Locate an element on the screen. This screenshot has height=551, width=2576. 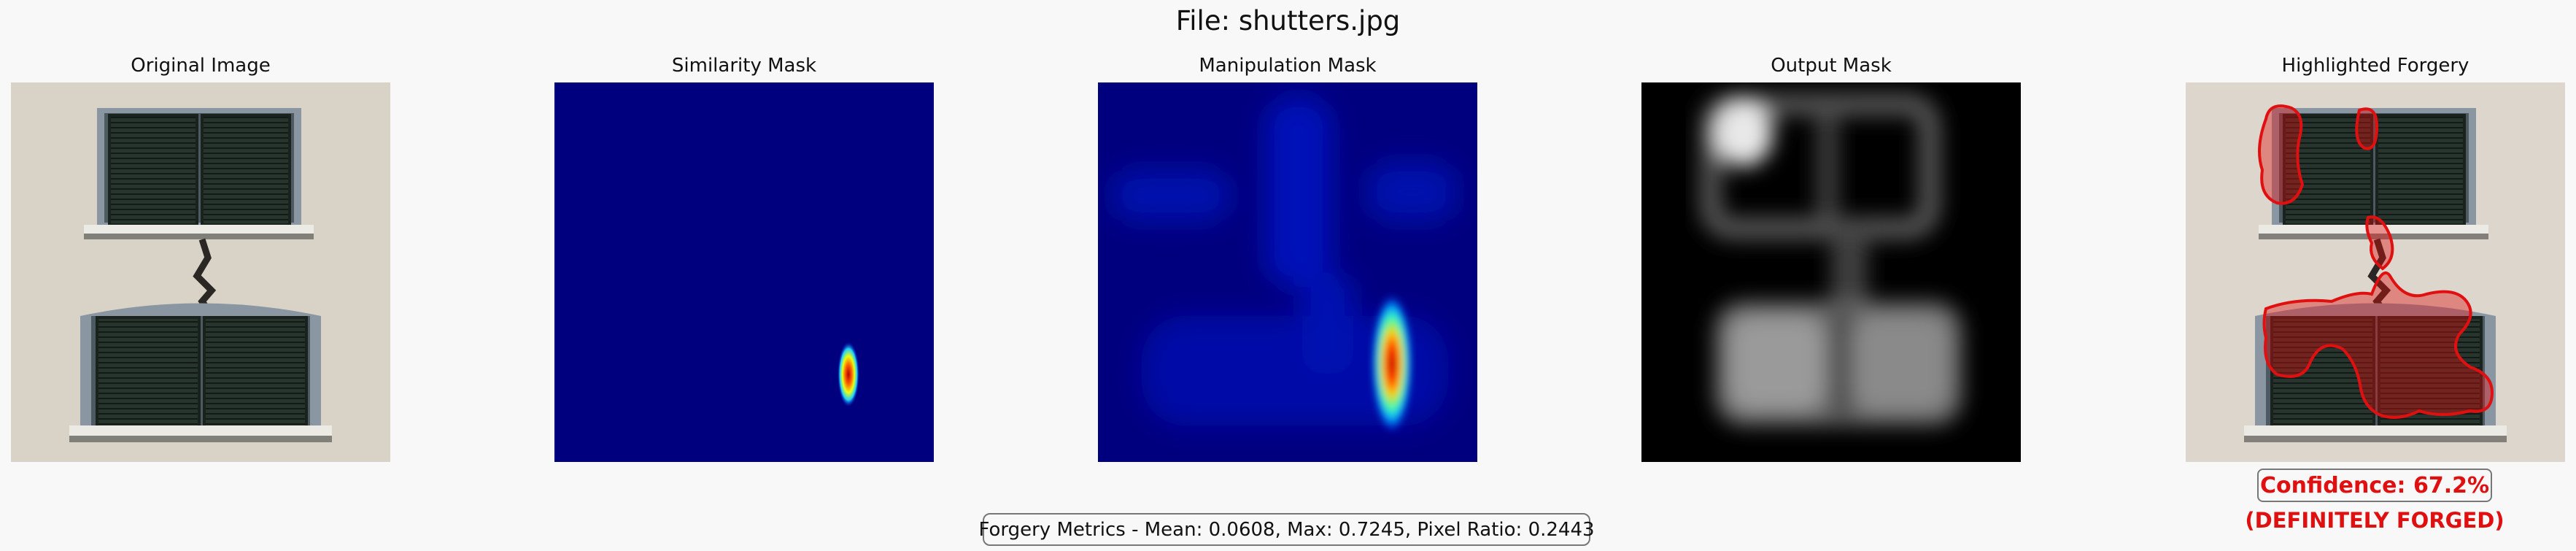
confidence-box: Confidence: 67.2% is located at coordinates (2374, 485).